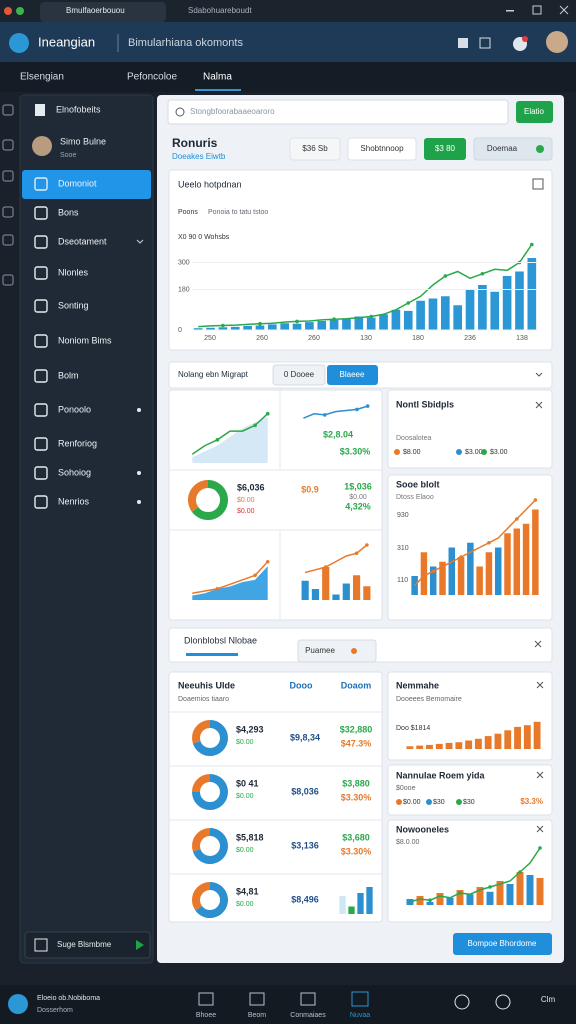 This screenshot has width=576, height=1024. I want to click on browser-tab, so click(103, 12).